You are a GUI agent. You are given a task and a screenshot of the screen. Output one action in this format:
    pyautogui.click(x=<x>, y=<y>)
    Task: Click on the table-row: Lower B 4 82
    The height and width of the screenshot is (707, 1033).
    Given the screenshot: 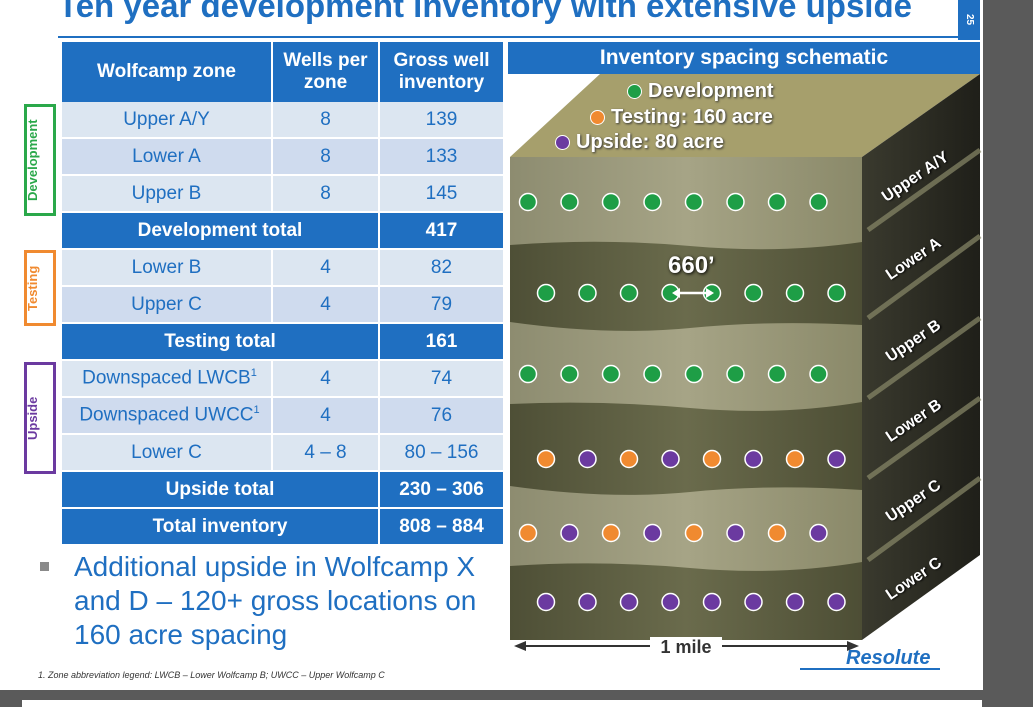 What is the action you would take?
    pyautogui.click(x=282, y=268)
    